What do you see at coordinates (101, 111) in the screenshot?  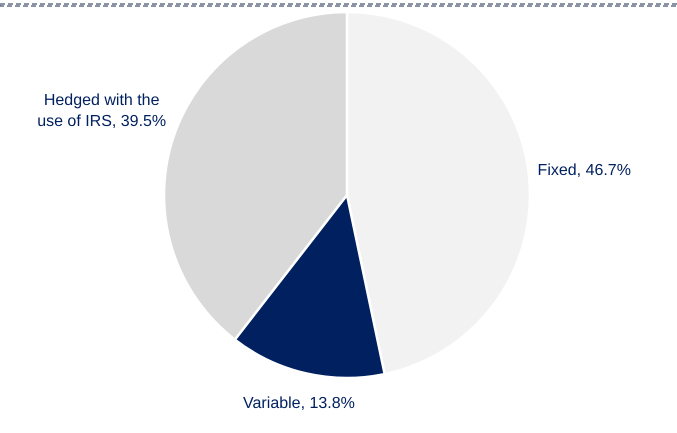 I see `slice-label: Hedged with the use of IRS, 39.5%` at bounding box center [101, 111].